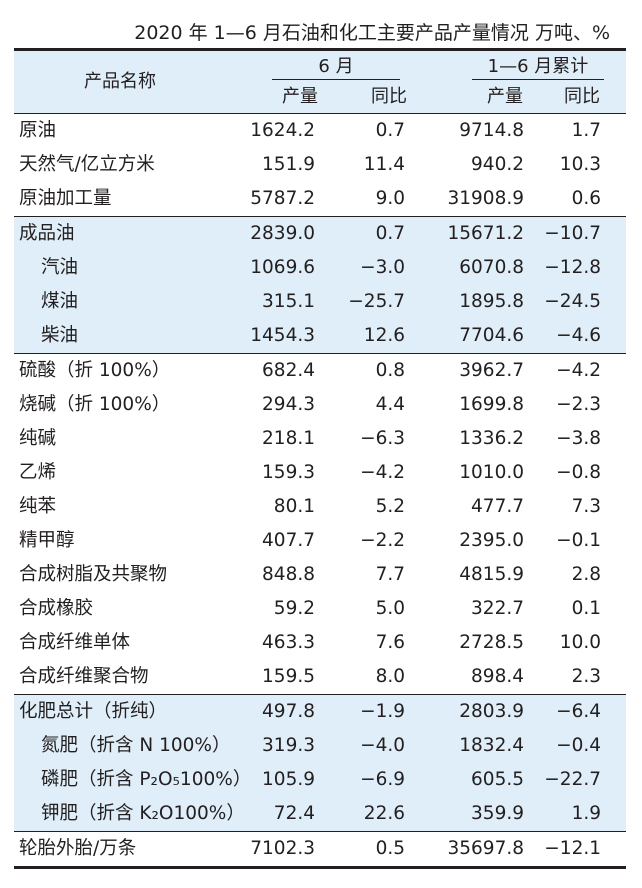 The height and width of the screenshot is (888, 642). I want to click on table-row: 天然气/亿立方米 151.9 11.4 940.2 10.3, so click(320, 165).